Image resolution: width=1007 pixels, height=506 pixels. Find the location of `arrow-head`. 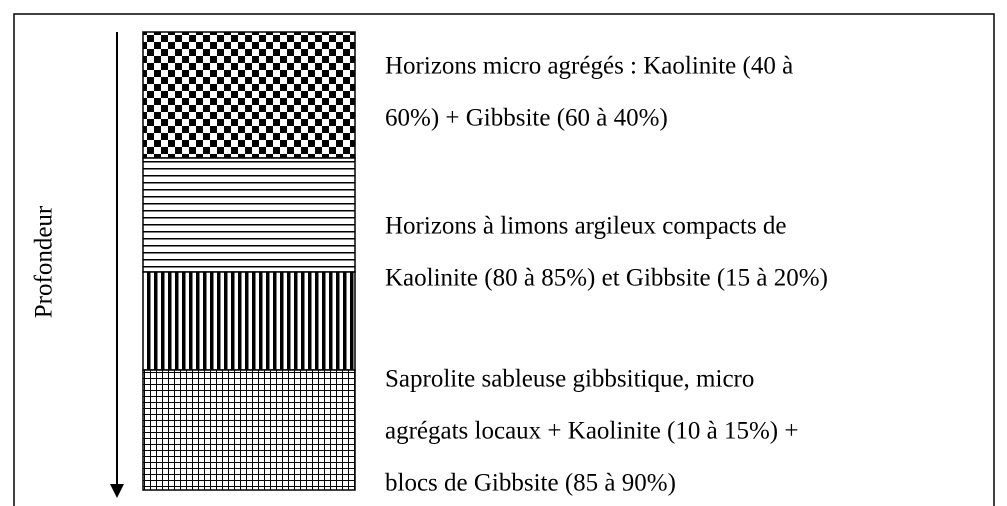

arrow-head is located at coordinates (117, 491).